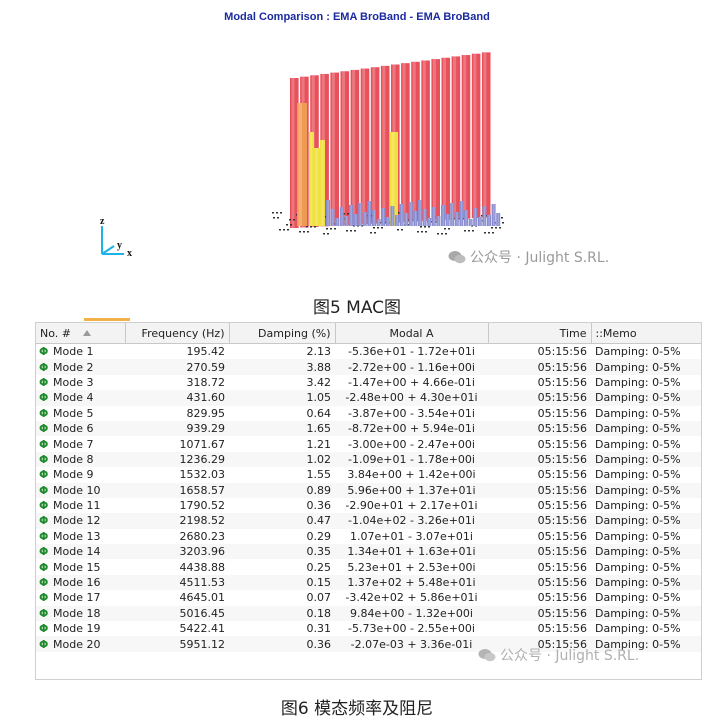 The height and width of the screenshot is (726, 714). What do you see at coordinates (177, 490) in the screenshot?
I see `frequency-cell: 1658.57` at bounding box center [177, 490].